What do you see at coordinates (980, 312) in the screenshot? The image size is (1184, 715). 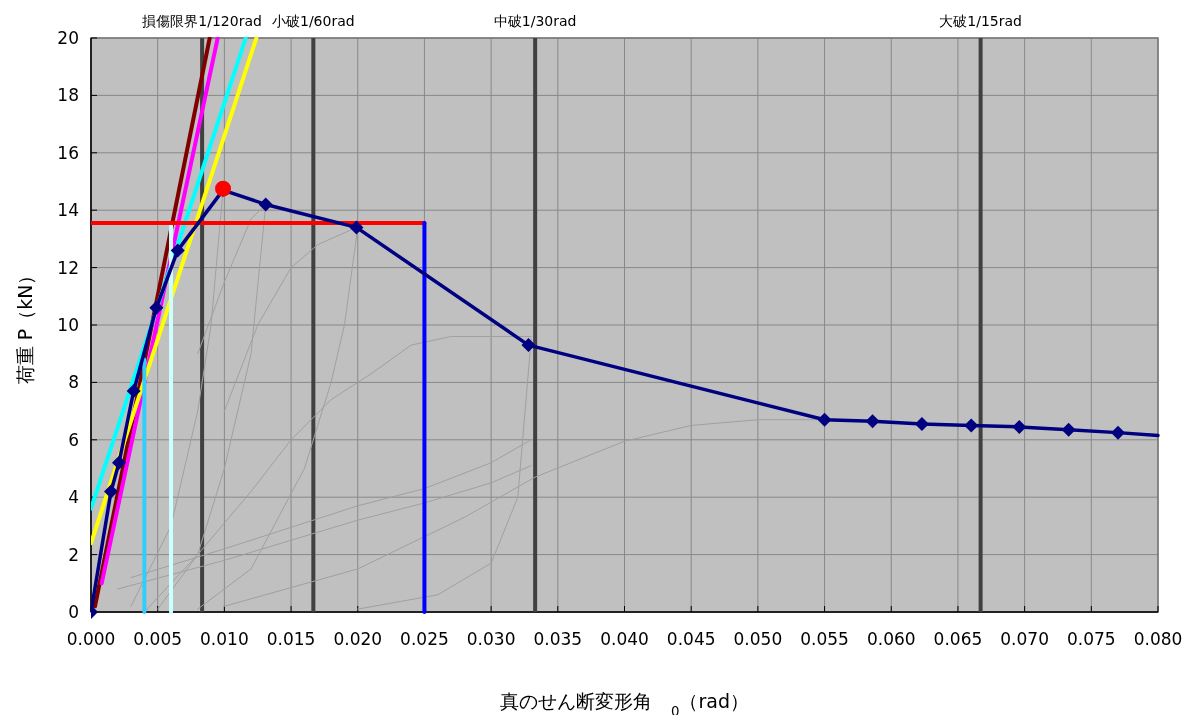 I see `ref-line: 大破1/15rad` at bounding box center [980, 312].